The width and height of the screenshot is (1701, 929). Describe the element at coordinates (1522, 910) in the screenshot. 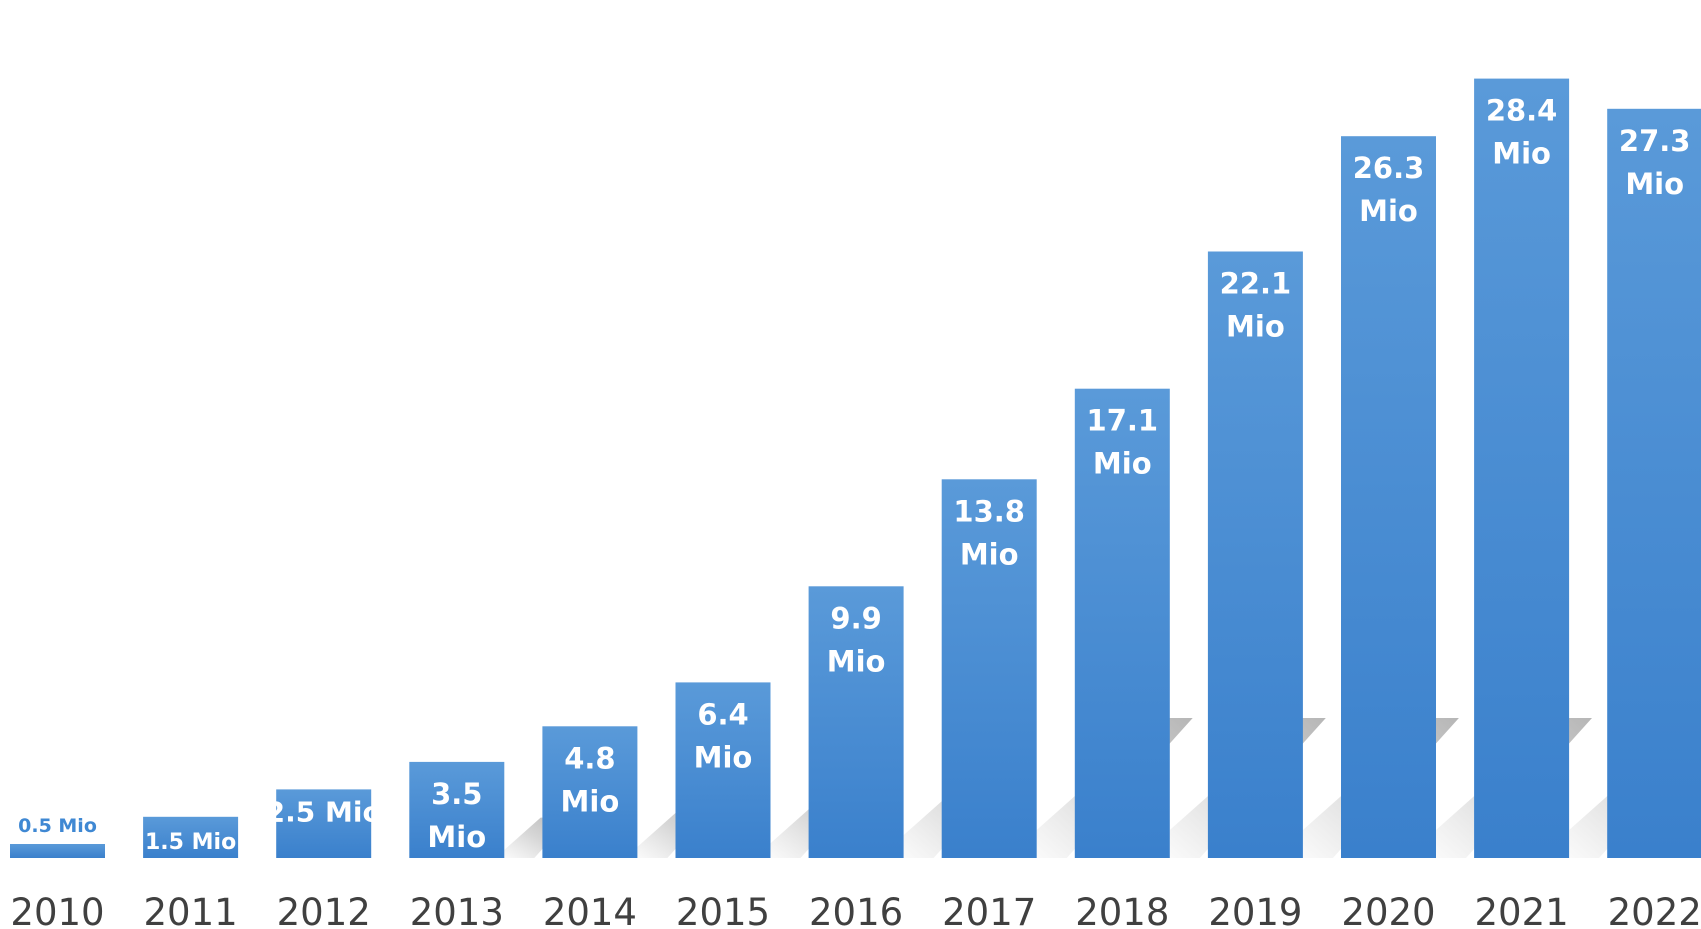

I see `x-tick-label: 2021` at that location.